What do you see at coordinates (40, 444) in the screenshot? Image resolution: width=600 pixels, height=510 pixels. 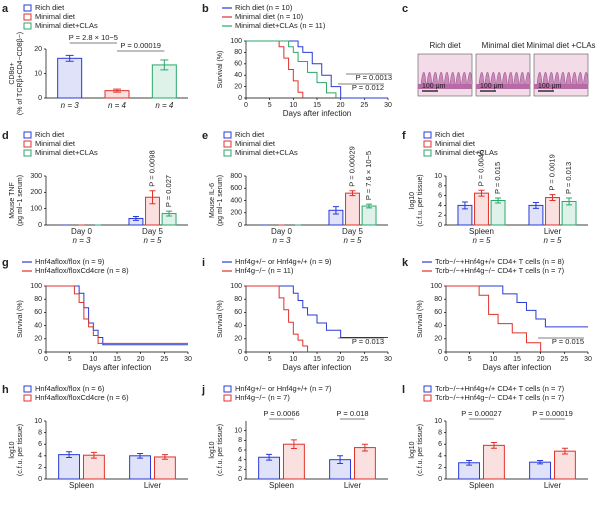 I see `y-tick-label: 6` at bounding box center [40, 444].